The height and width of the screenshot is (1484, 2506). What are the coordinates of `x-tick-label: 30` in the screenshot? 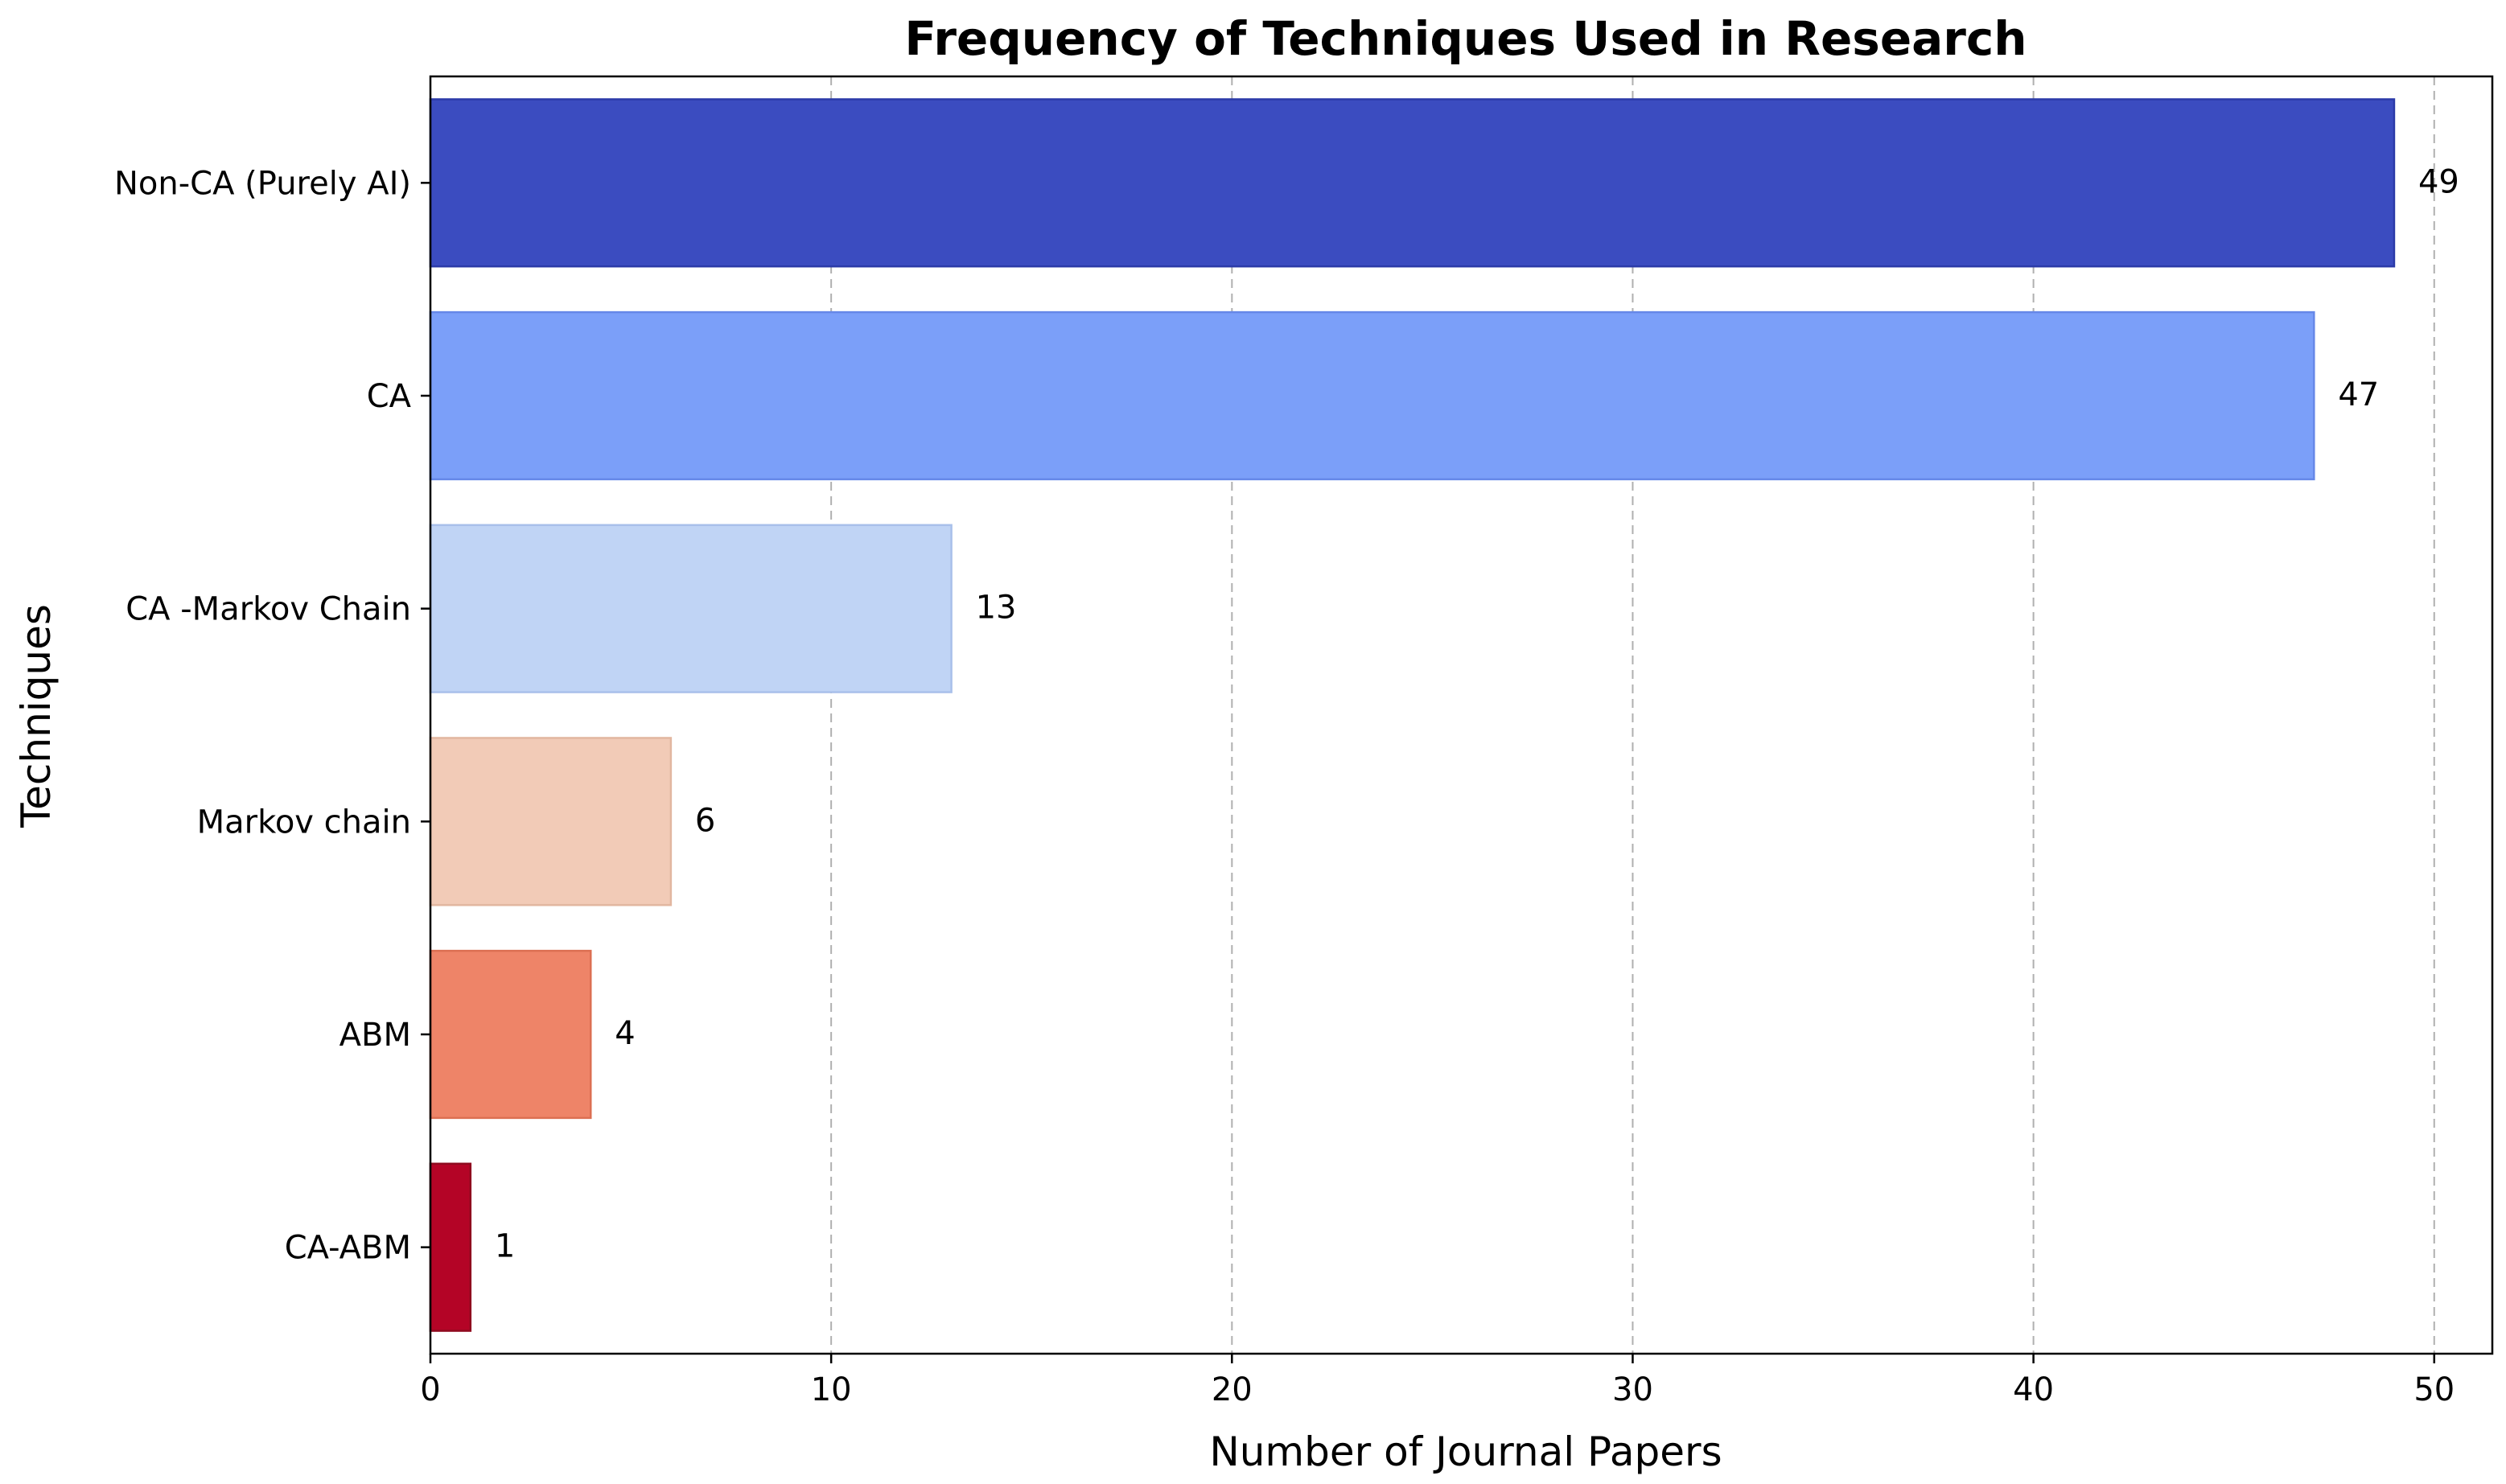 It's located at (1632, 1389).